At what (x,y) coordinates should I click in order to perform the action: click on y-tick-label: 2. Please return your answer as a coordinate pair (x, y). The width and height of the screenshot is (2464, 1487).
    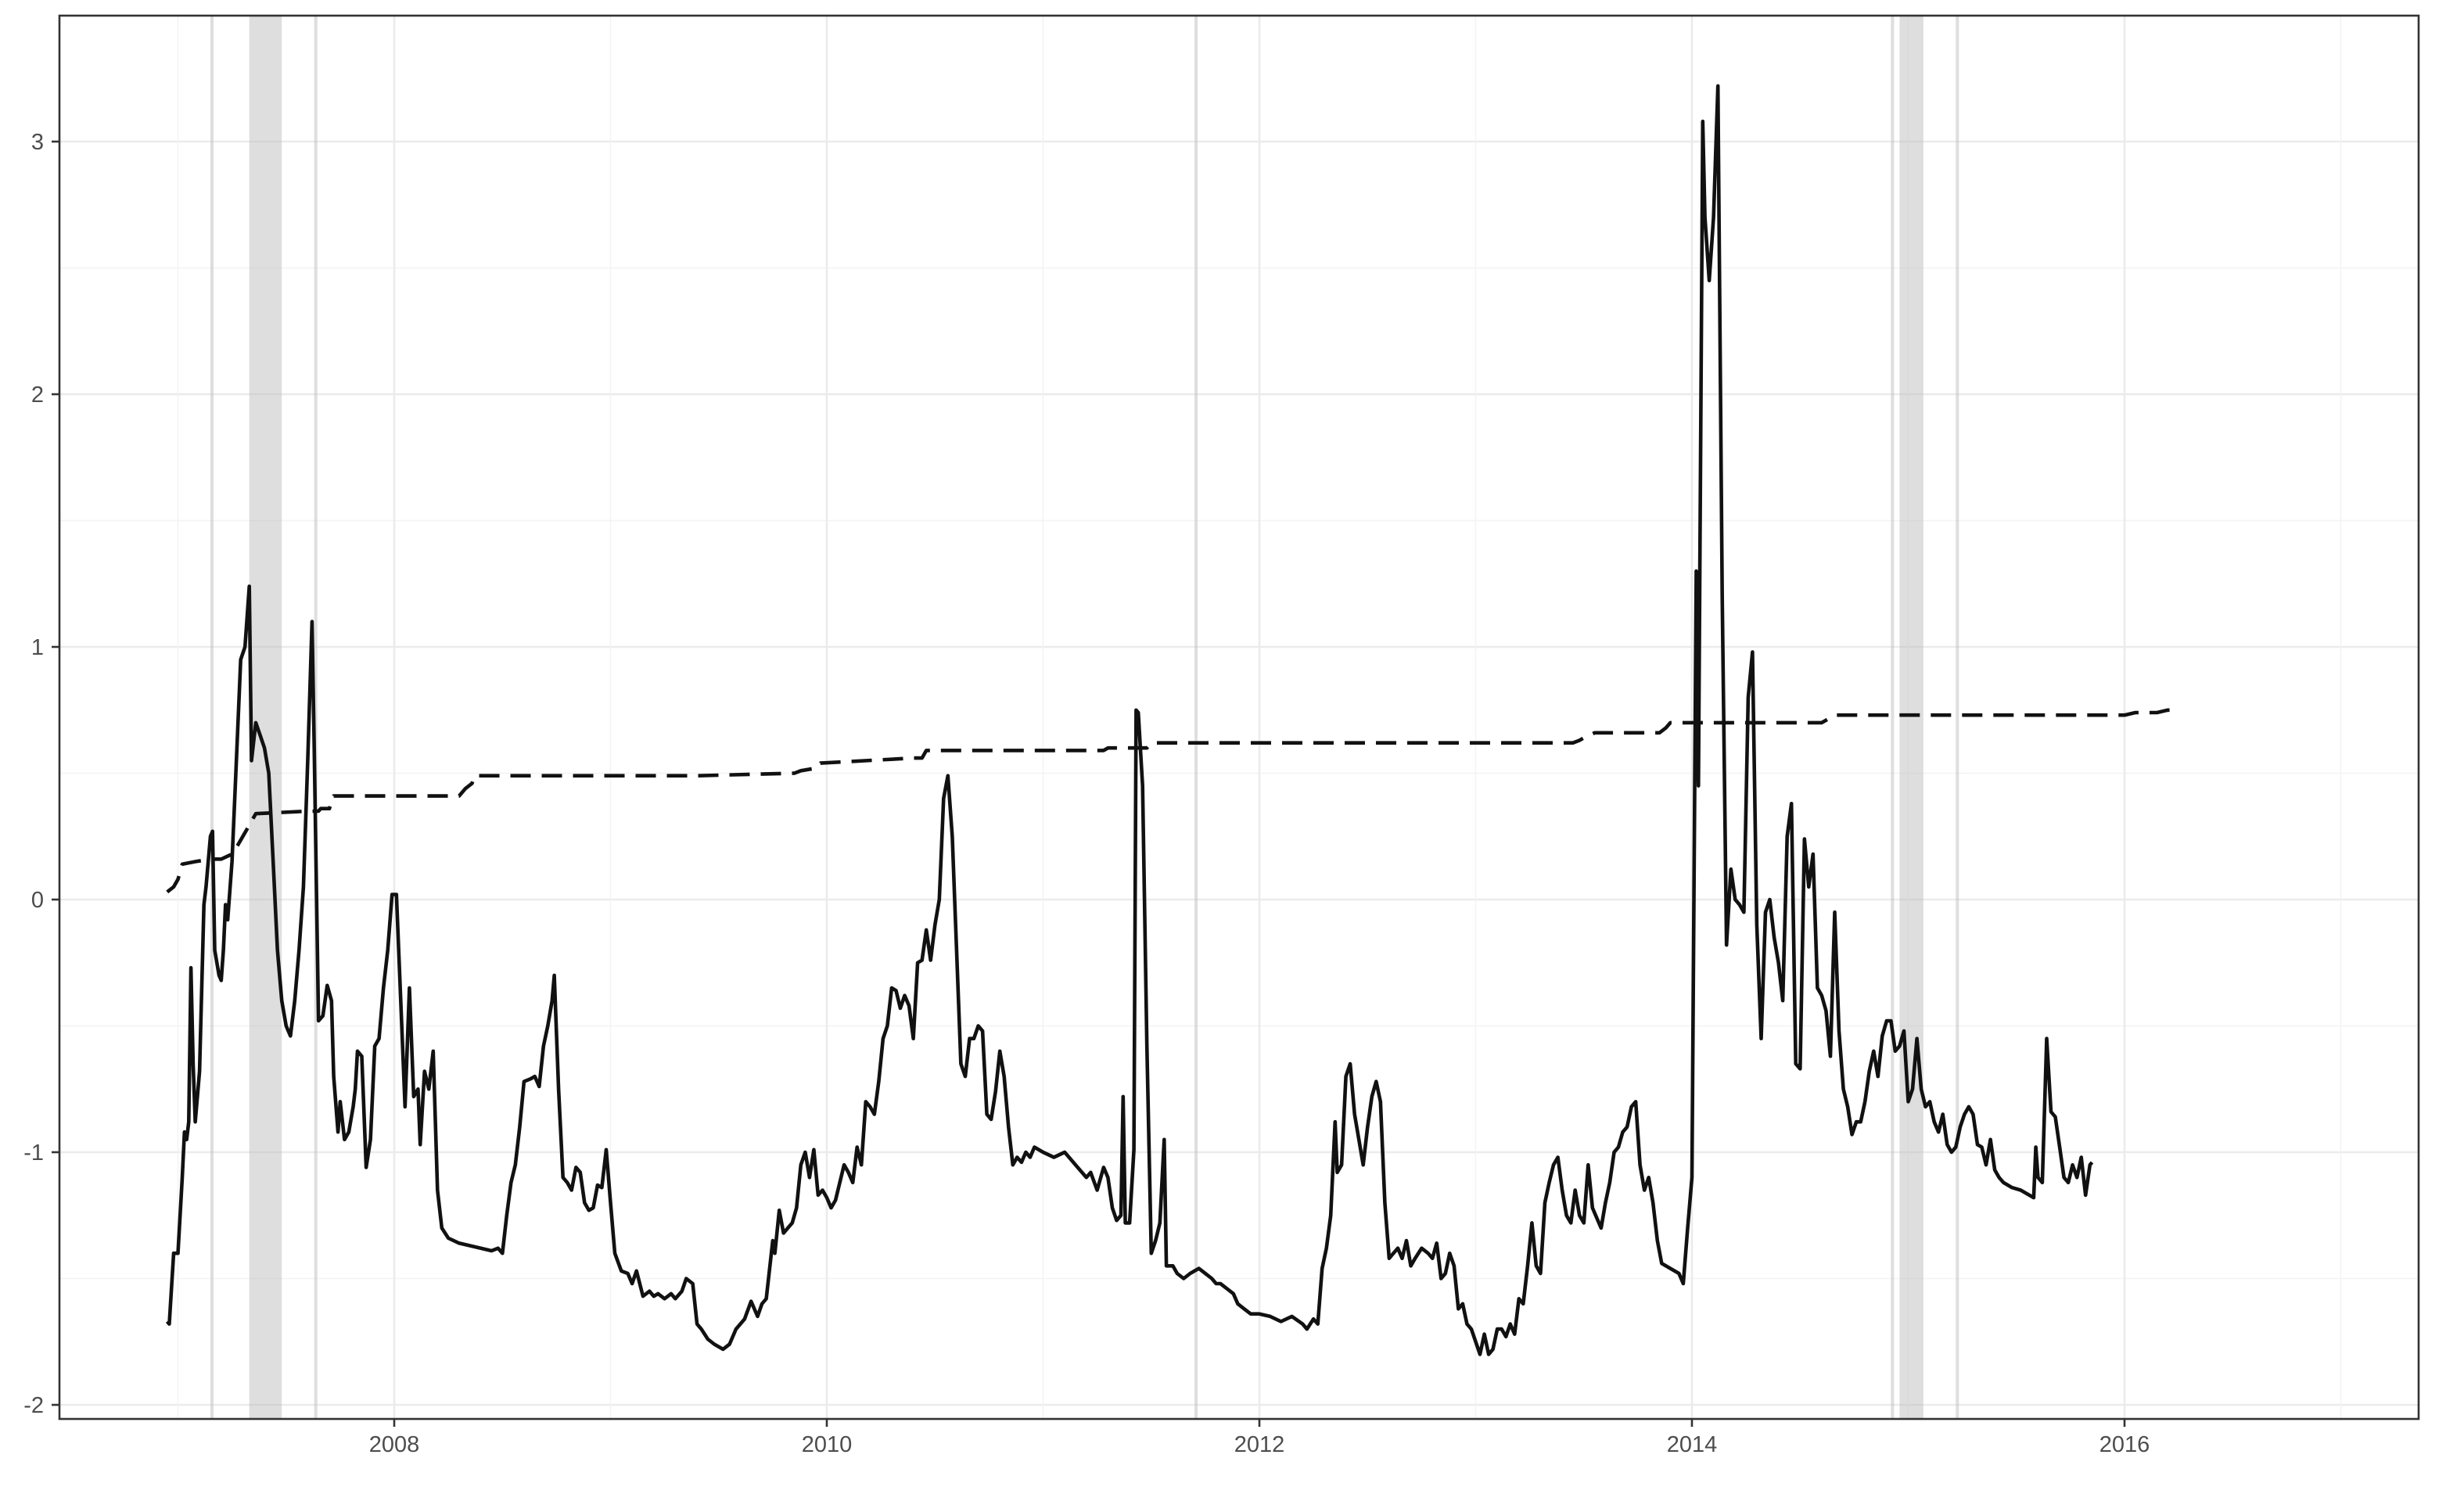
    Looking at the image, I should click on (37, 395).